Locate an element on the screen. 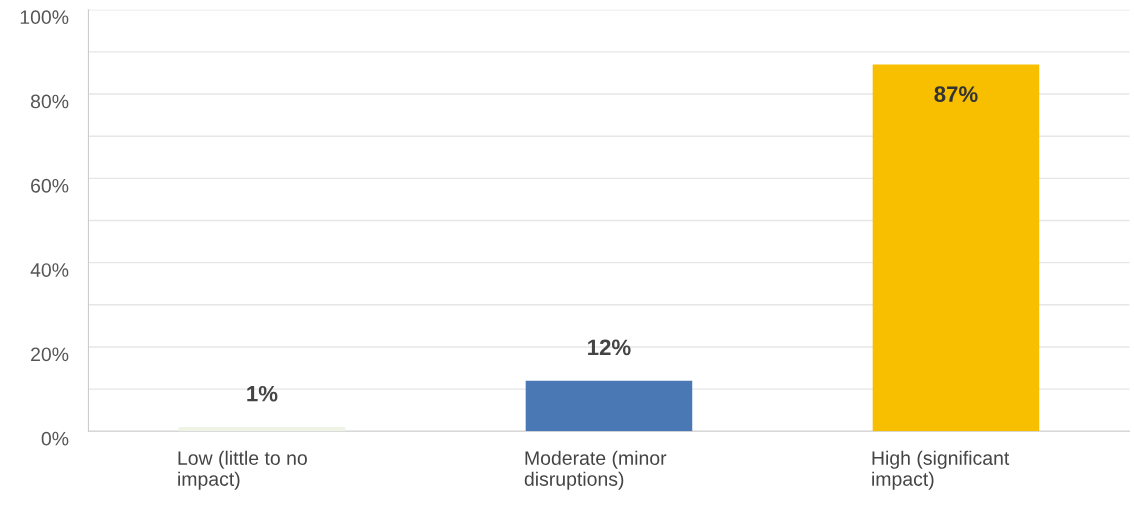 The height and width of the screenshot is (514, 1134). x-tick-label: Low (little to no impact) is located at coordinates (242, 470).